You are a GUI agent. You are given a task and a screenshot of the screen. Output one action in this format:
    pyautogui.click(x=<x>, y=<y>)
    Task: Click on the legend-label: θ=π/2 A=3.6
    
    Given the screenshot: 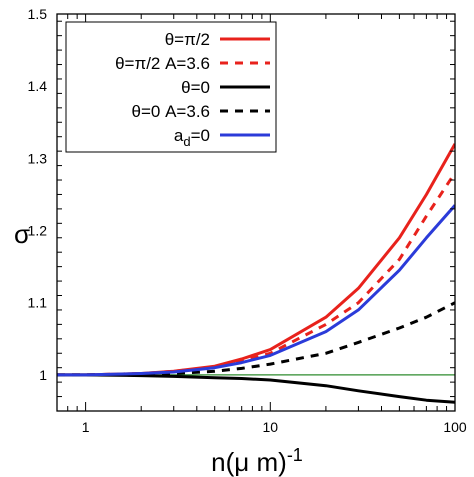 What is the action you would take?
    pyautogui.click(x=162, y=63)
    